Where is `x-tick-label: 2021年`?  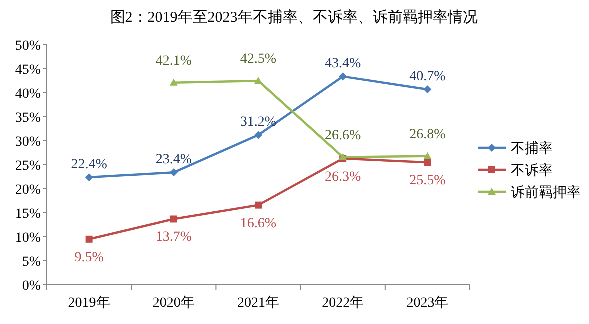 x-tick-label: 2021年 is located at coordinates (259, 303).